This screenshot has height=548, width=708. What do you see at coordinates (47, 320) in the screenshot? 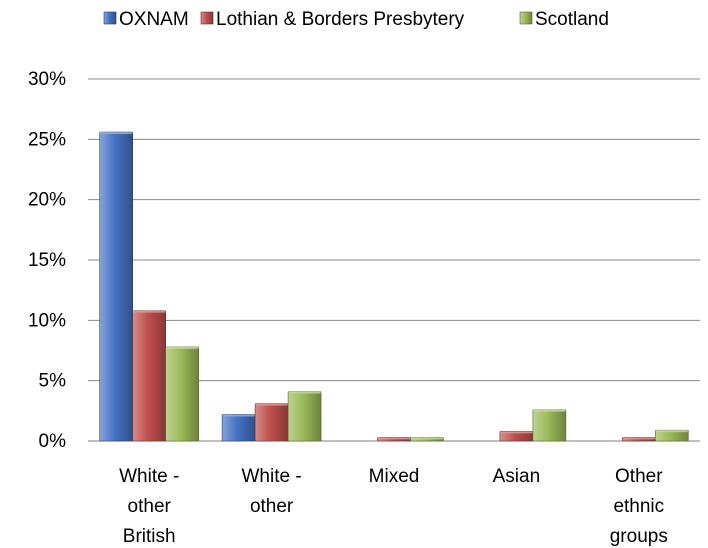
I see `y-tick-label: 10%` at bounding box center [47, 320].